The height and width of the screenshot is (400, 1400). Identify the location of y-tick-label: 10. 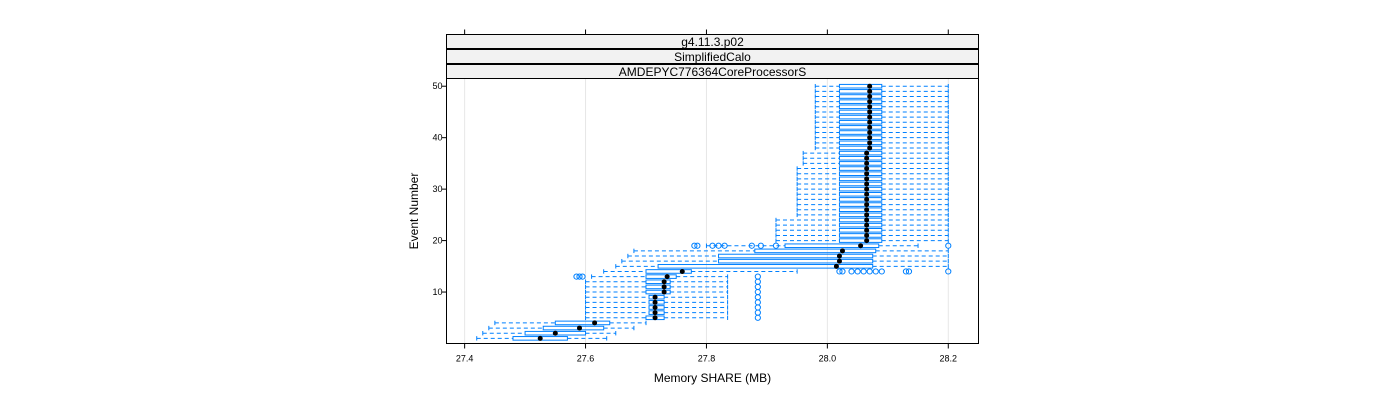
(437, 292).